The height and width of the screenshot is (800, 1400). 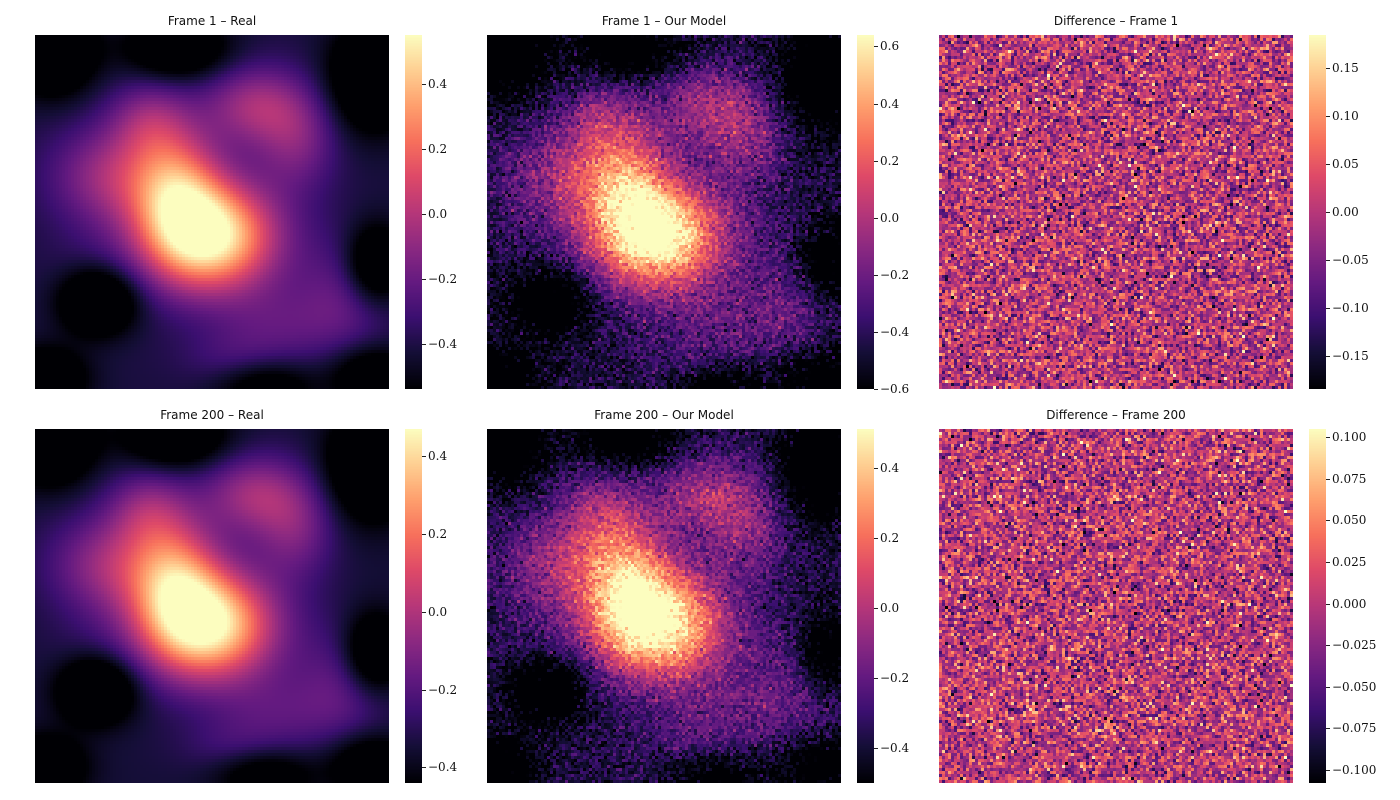 What do you see at coordinates (1345, 164) in the screenshot?
I see `colorbar-tick-label: 0.05` at bounding box center [1345, 164].